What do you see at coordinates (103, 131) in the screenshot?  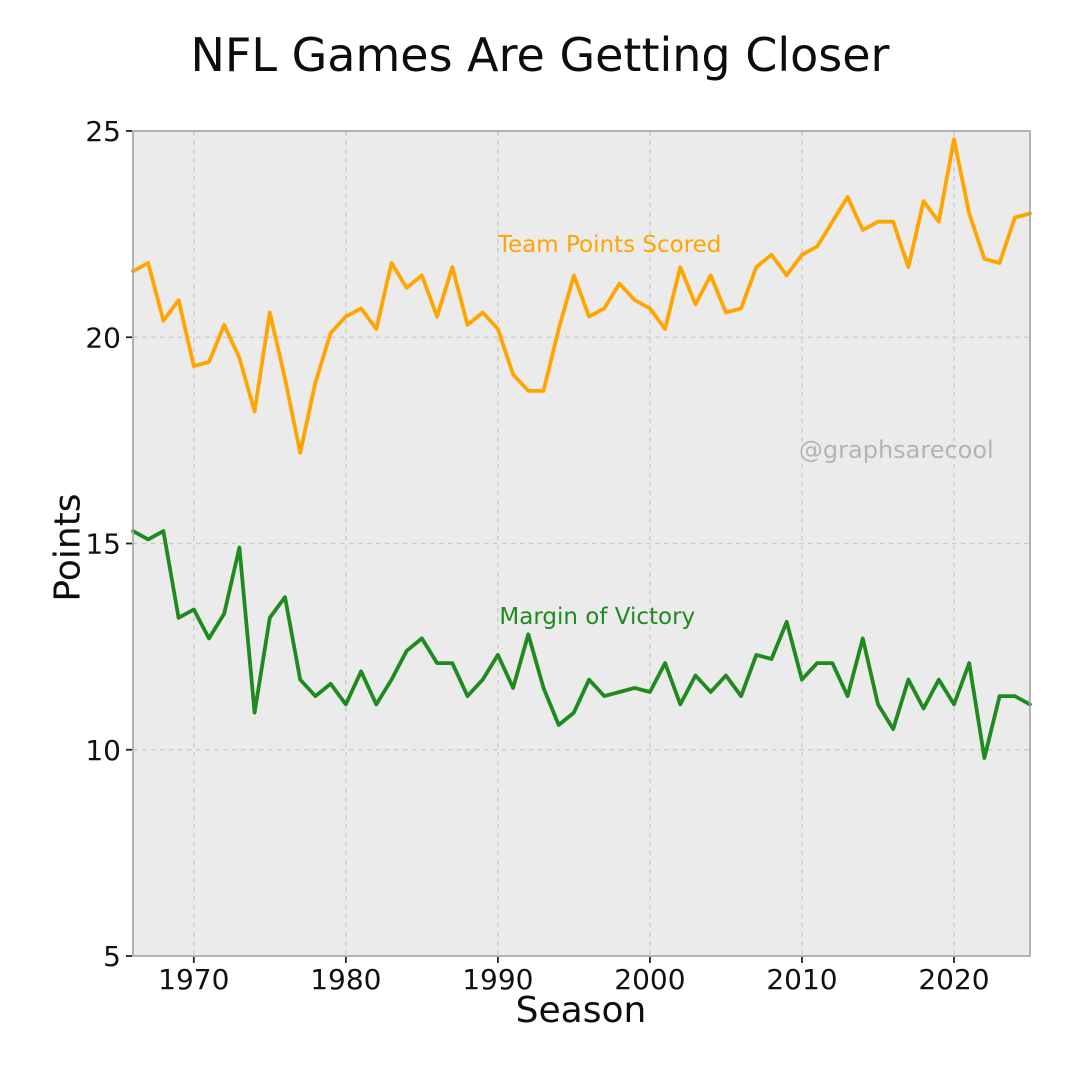 I see `y-tick-label: 25` at bounding box center [103, 131].